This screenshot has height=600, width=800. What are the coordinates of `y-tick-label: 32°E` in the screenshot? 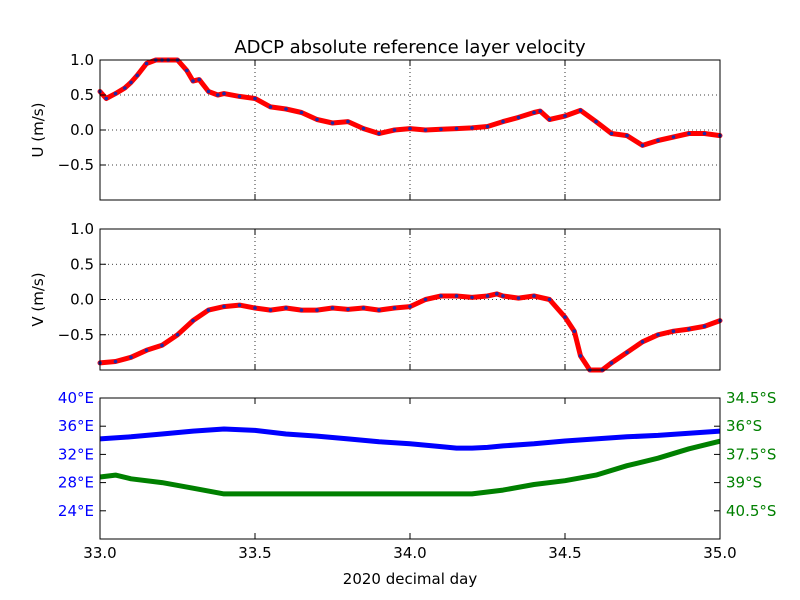 It's located at (76, 454).